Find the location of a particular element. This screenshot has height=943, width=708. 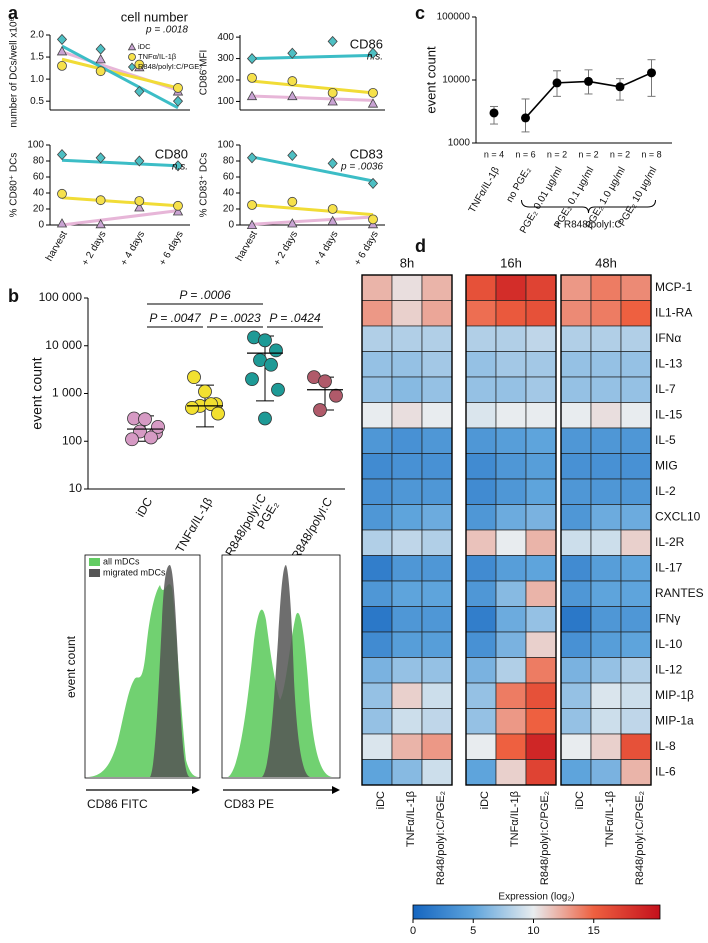

row-label: IL-15 is located at coordinates (669, 414).